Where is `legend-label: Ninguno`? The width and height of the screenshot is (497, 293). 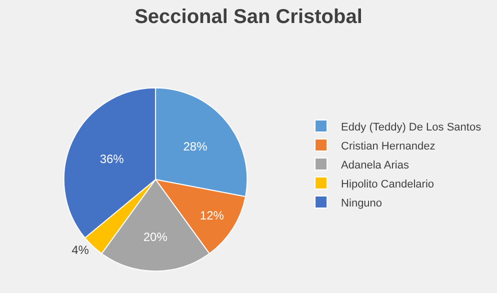
legend-label: Ninguno is located at coordinates (361, 203).